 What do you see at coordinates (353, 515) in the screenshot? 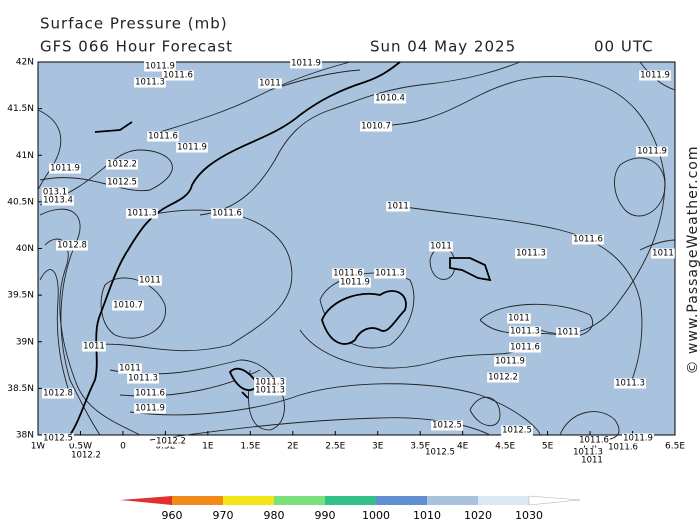
I see `colorbar-labels: 960 970 980 990 1000 1010 1020 1030` at bounding box center [353, 515].